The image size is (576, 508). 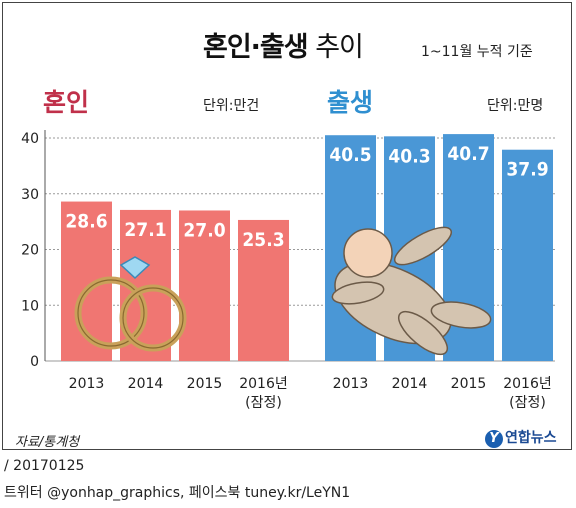 I want to click on chart-title: 혼인·출생 추이, so click(x=283, y=47).